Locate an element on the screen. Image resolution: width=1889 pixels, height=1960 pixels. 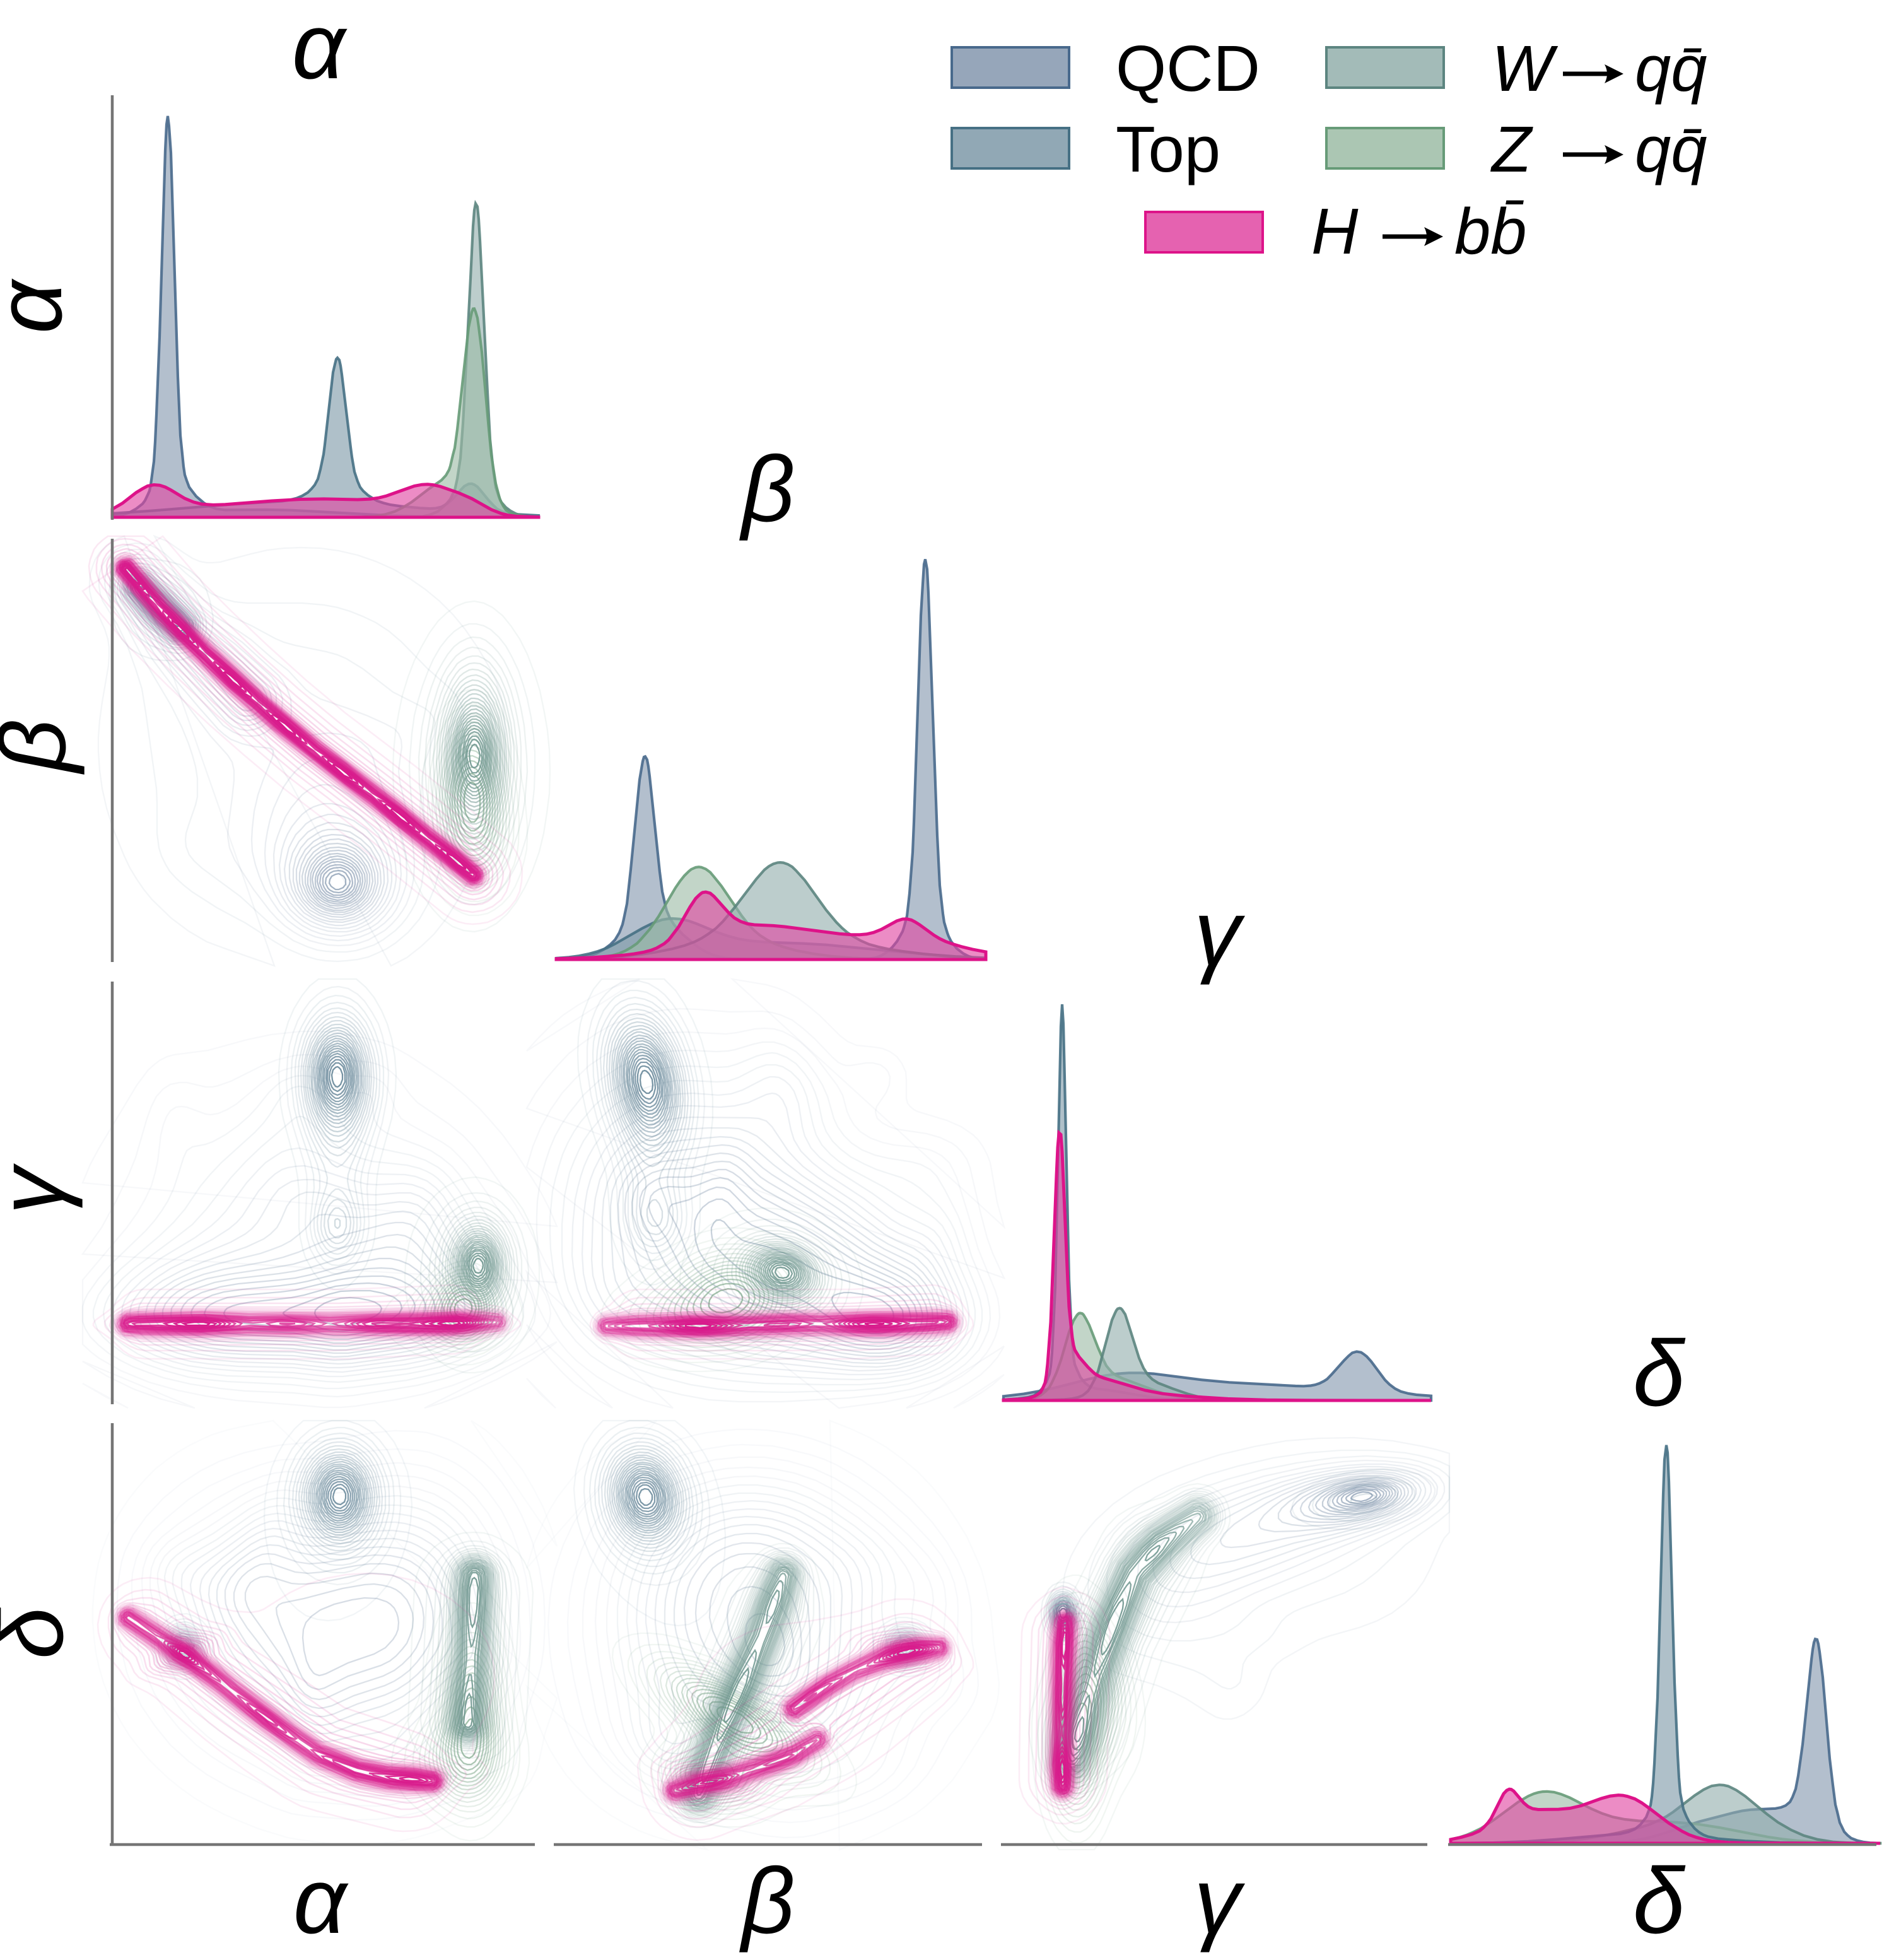
svg-text: bb̄ is located at coordinates (1490, 231).